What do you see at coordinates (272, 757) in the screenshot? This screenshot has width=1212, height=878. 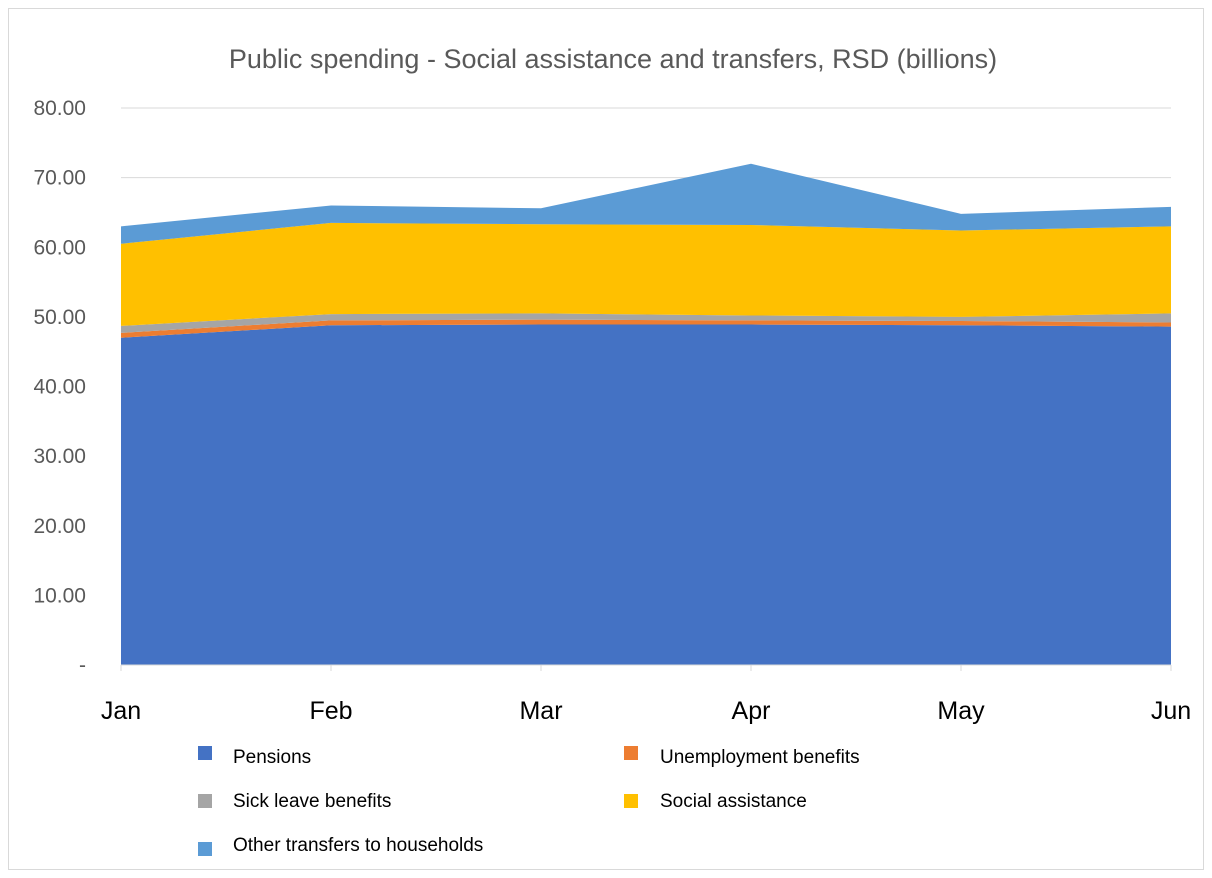 I see `legend-label: Pensions` at bounding box center [272, 757].